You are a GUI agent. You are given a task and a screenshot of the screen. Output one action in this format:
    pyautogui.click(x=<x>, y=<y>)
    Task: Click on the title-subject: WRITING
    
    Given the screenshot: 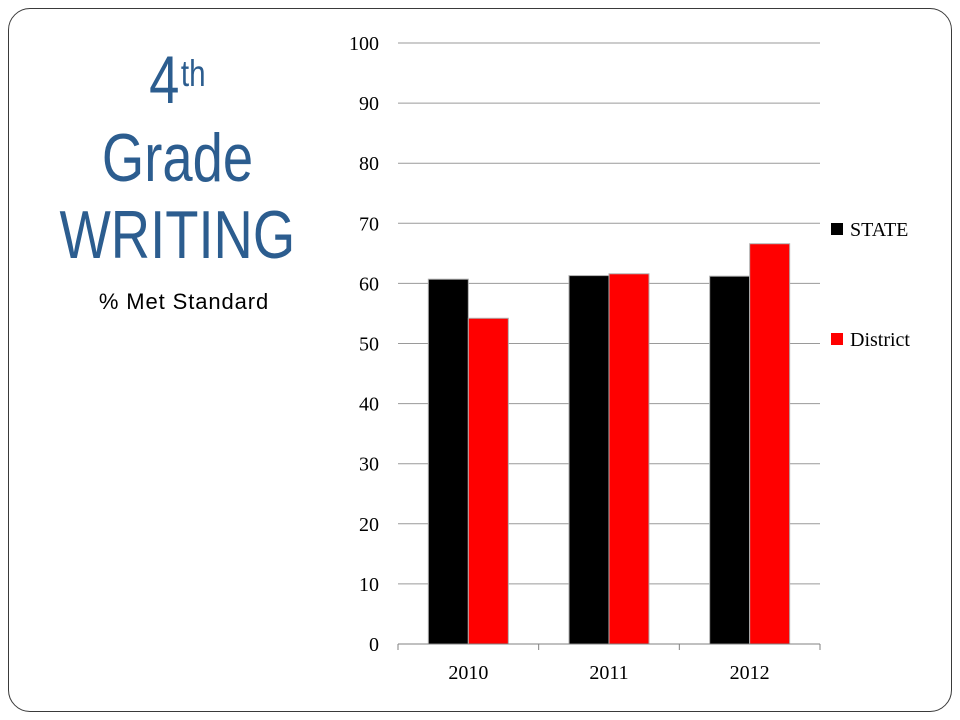 What is the action you would take?
    pyautogui.click(x=177, y=235)
    